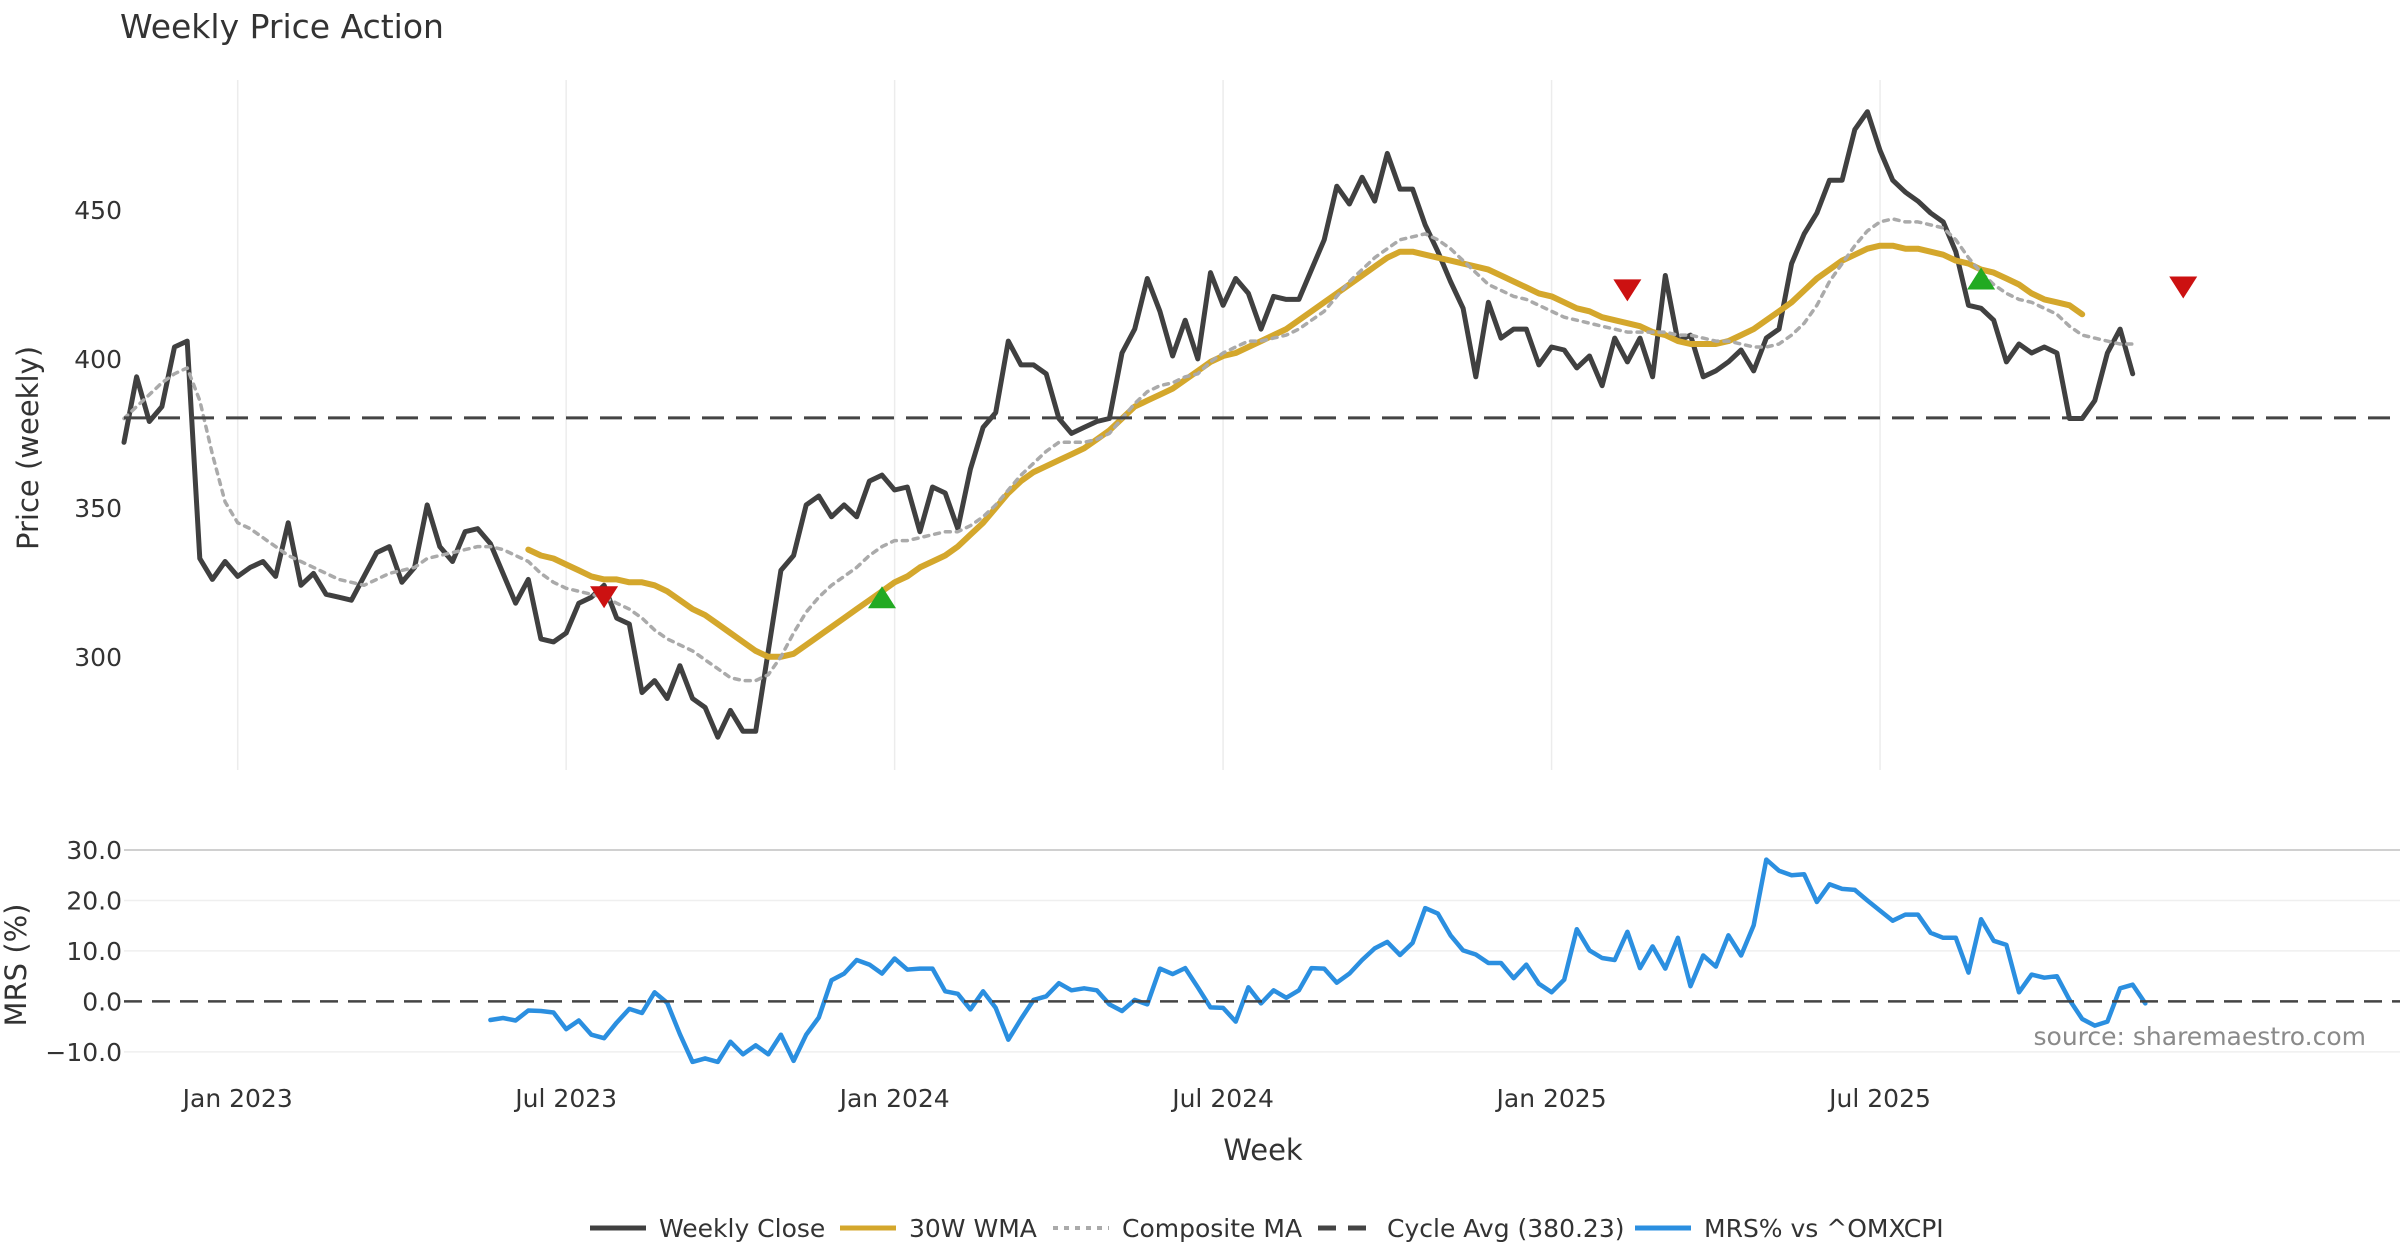  What do you see at coordinates (1222, 1098) in the screenshot?
I see `x-tick-jul-2024: Jul 2024` at bounding box center [1222, 1098].